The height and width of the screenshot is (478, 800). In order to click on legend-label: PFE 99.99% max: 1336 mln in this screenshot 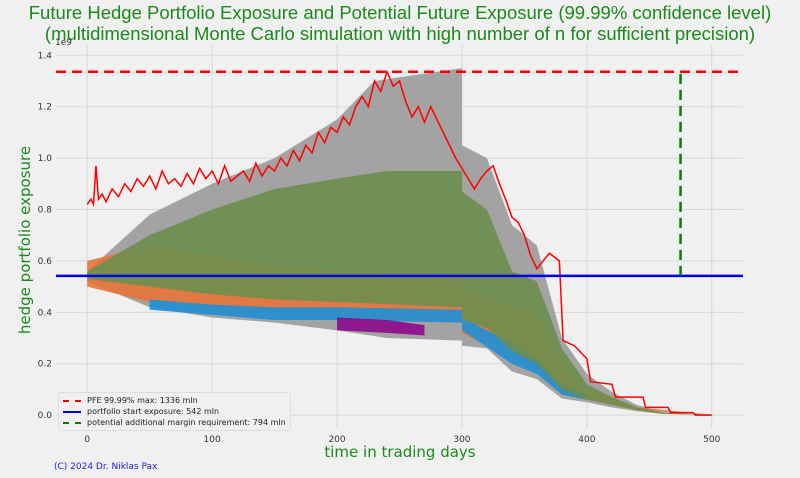, I will do `click(142, 400)`.